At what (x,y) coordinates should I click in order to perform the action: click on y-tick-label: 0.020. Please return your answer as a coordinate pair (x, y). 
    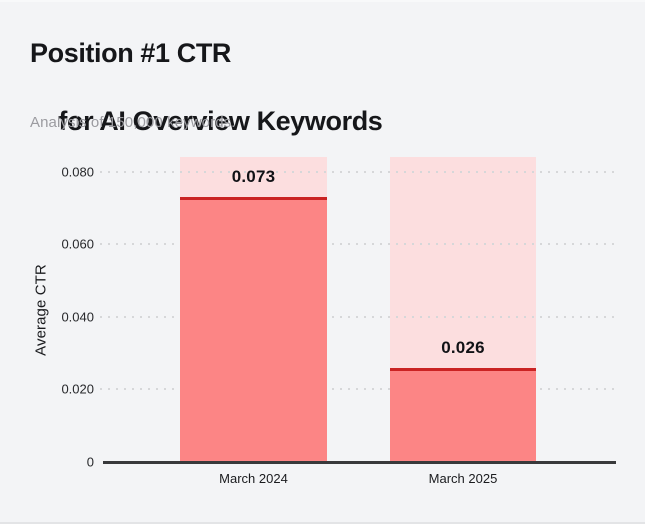
    Looking at the image, I should click on (77, 389).